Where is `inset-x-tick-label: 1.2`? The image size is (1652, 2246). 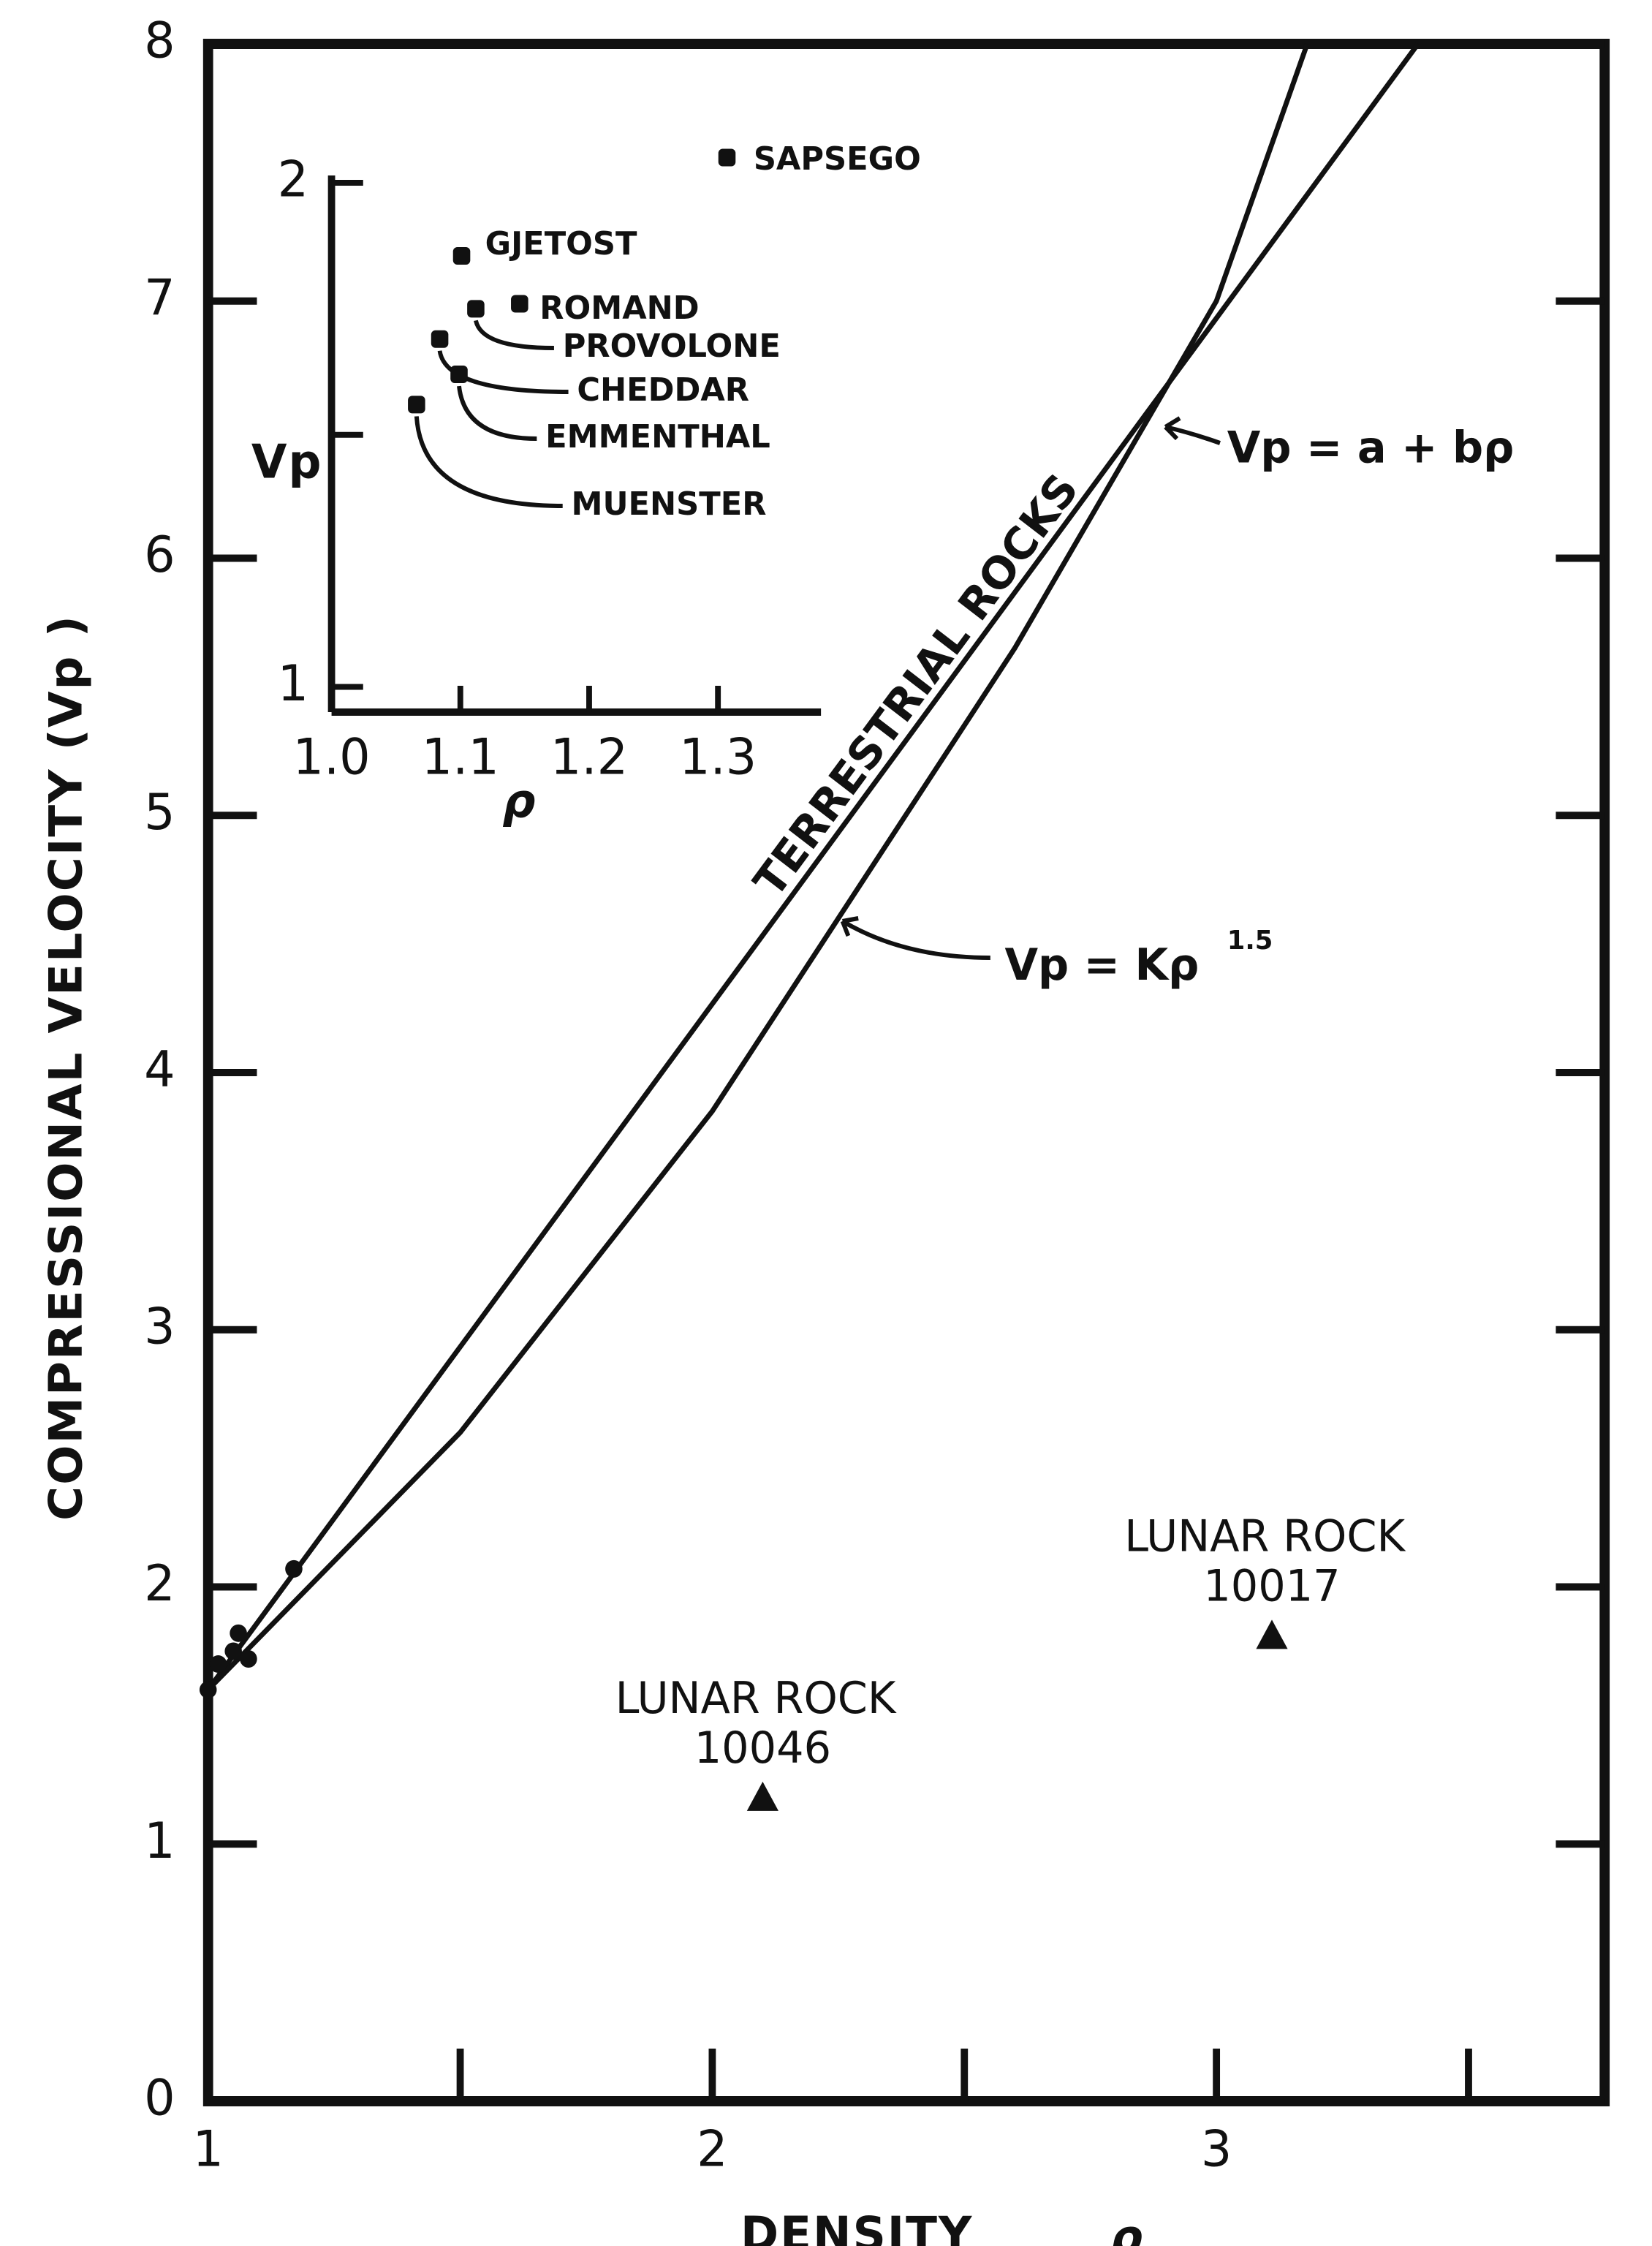 inset-x-tick-label: 1.2 is located at coordinates (589, 756).